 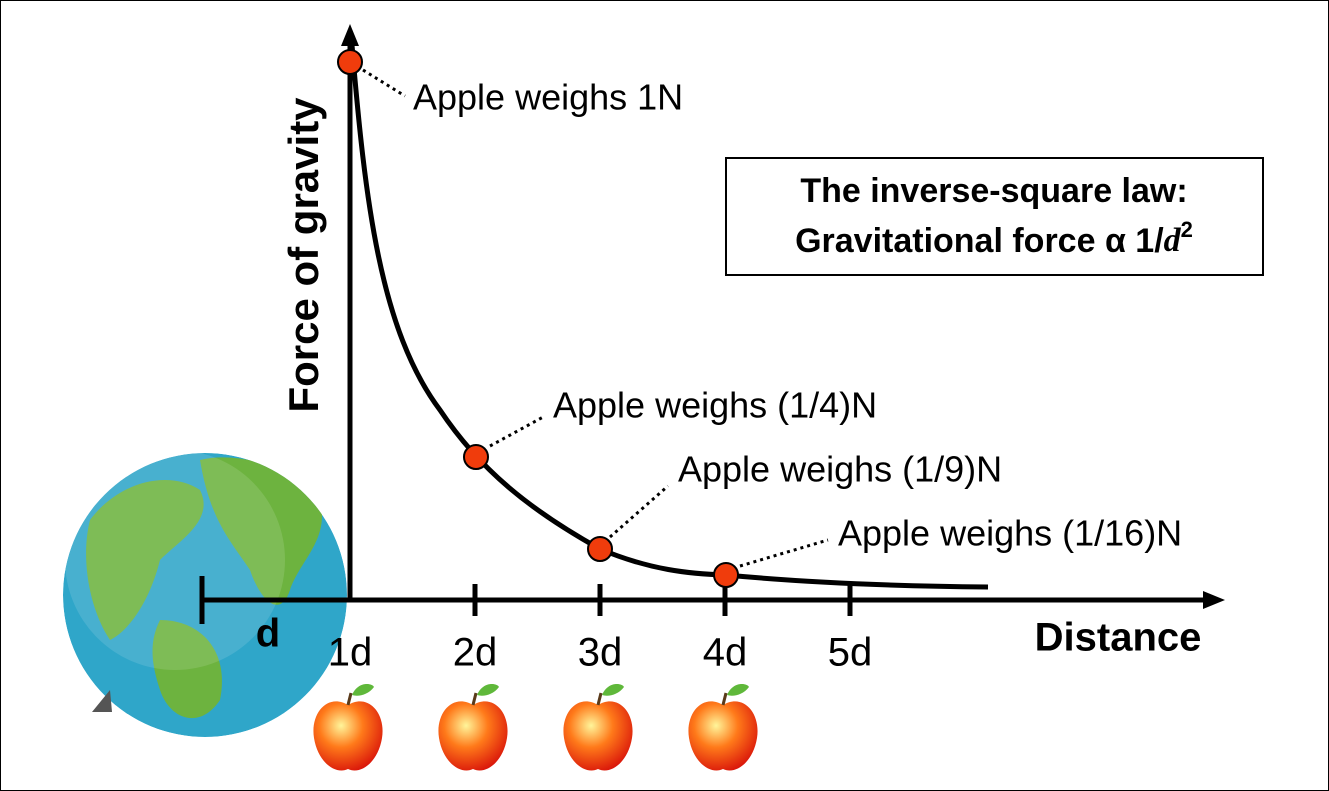 What do you see at coordinates (725, 653) in the screenshot?
I see `x-tick-label: 4d` at bounding box center [725, 653].